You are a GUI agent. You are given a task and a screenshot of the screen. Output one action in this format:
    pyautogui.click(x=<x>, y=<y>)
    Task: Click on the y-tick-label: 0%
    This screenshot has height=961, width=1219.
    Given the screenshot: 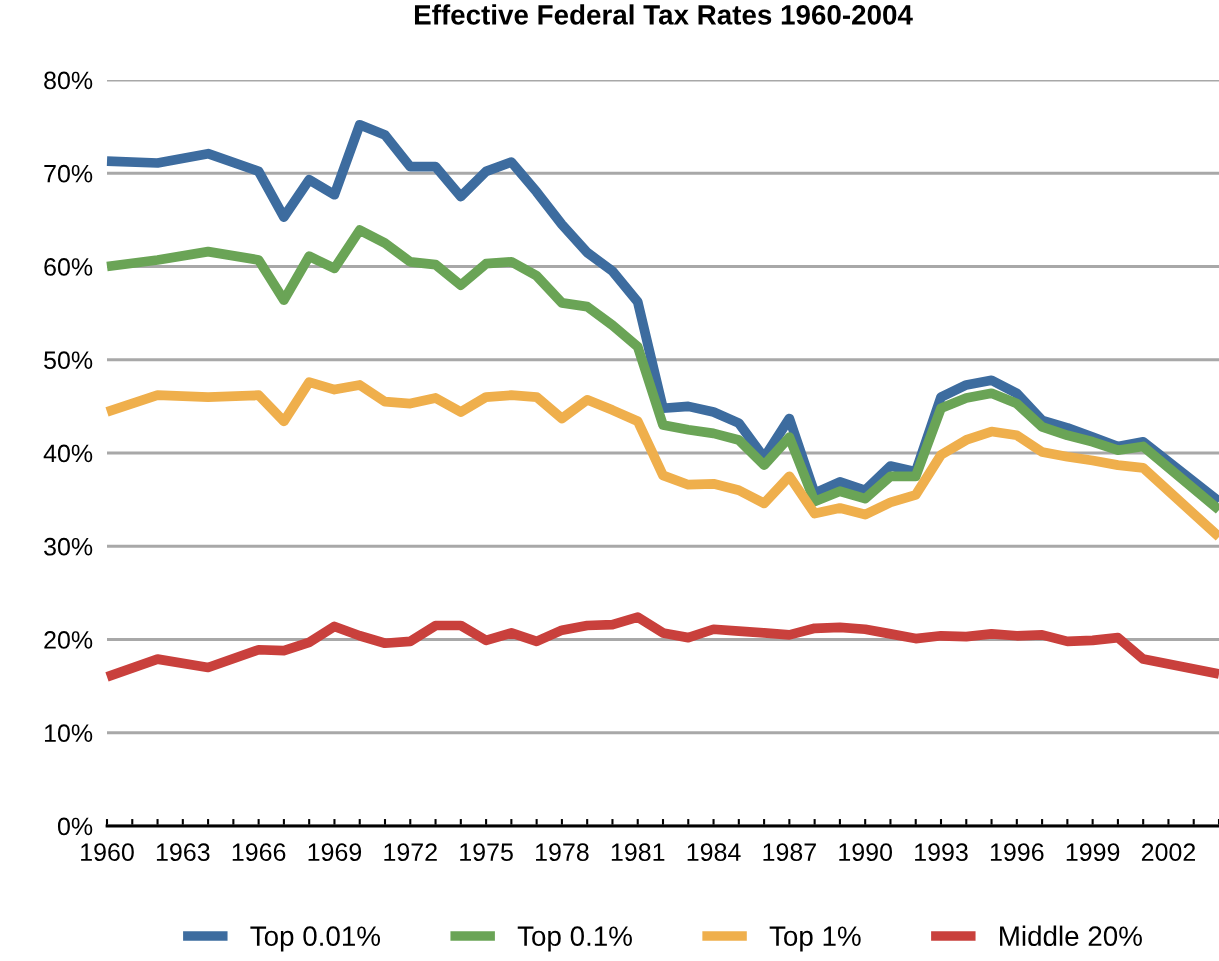 What is the action you would take?
    pyautogui.click(x=75, y=826)
    